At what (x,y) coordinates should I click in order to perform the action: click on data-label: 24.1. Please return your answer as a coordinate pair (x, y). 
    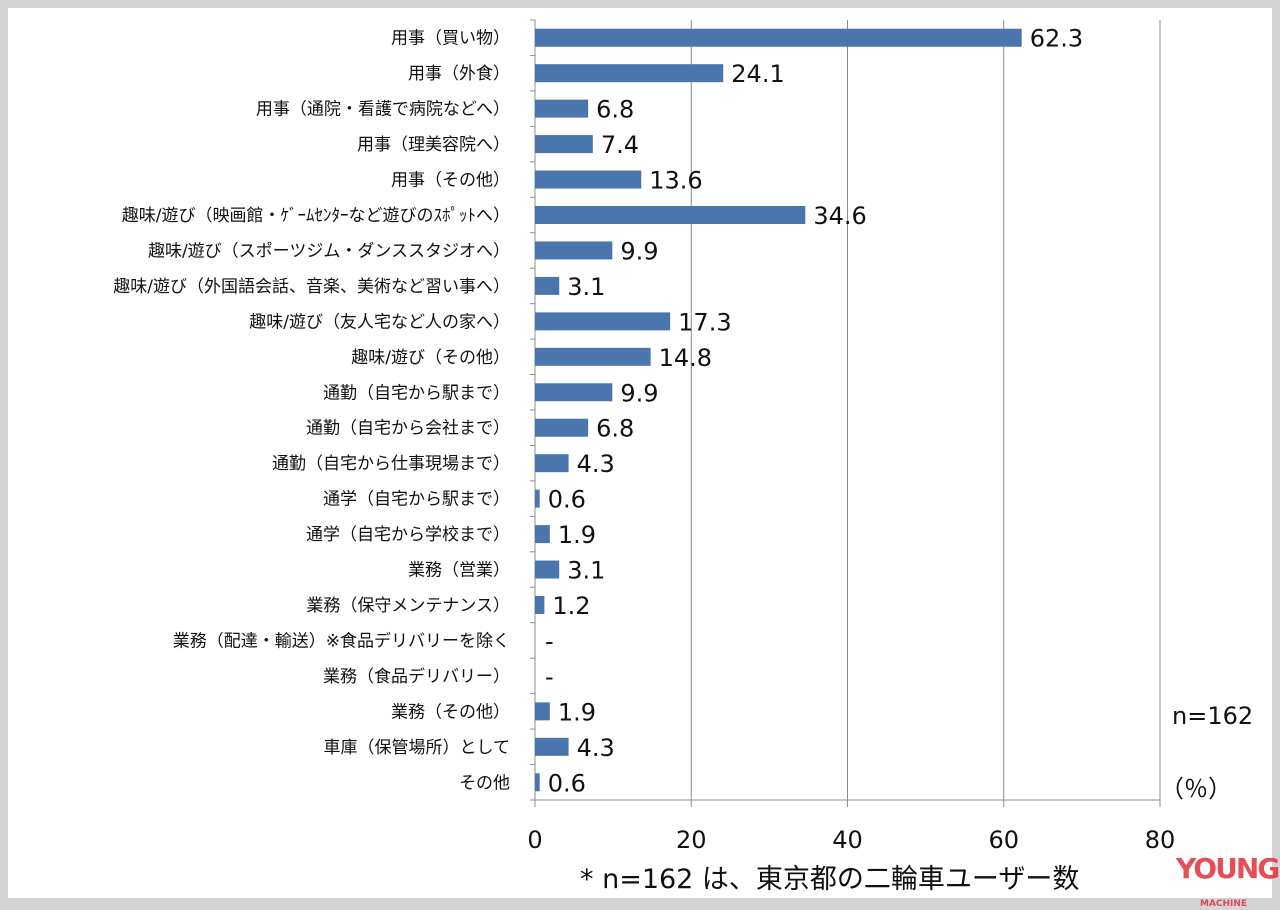
    Looking at the image, I should click on (757, 74).